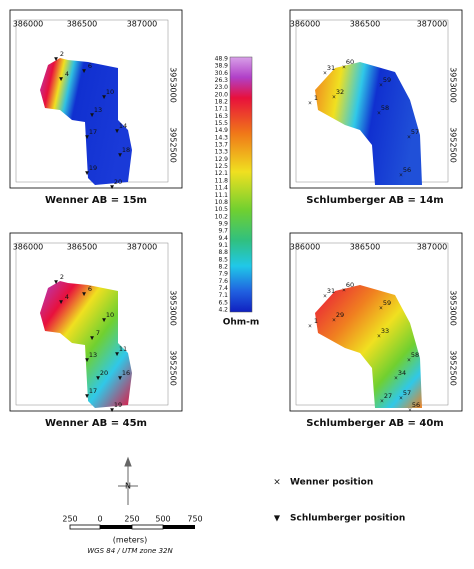 This screenshot has width=474, height=569. I want to click on colorbar-label: 26.3, so click(222, 80).